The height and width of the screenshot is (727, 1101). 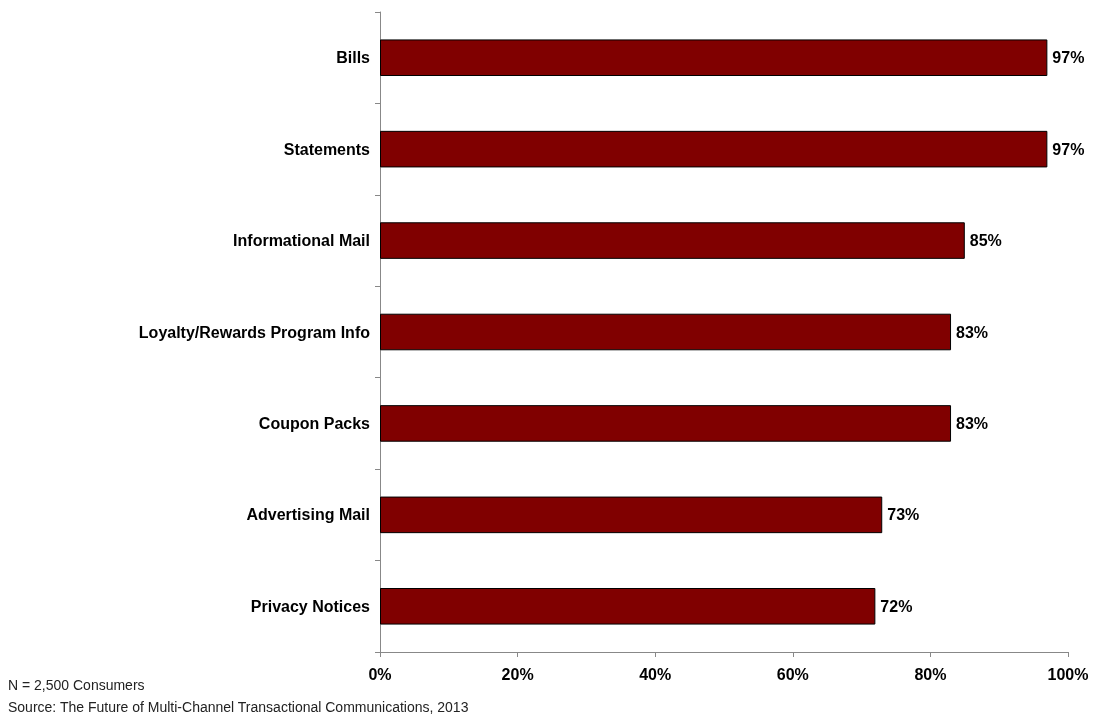 I want to click on x-tick-label: 60%, so click(x=792, y=674).